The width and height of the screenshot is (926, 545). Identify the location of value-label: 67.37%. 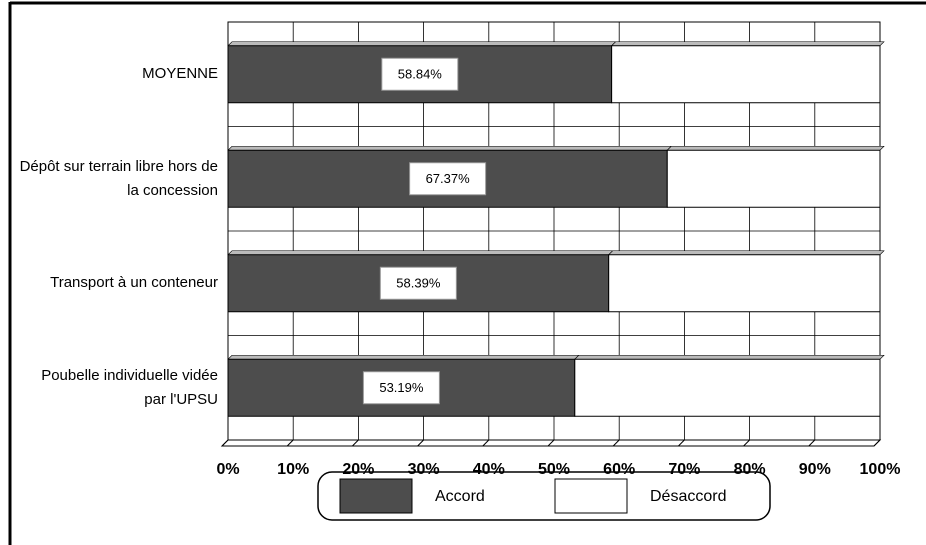
(448, 178).